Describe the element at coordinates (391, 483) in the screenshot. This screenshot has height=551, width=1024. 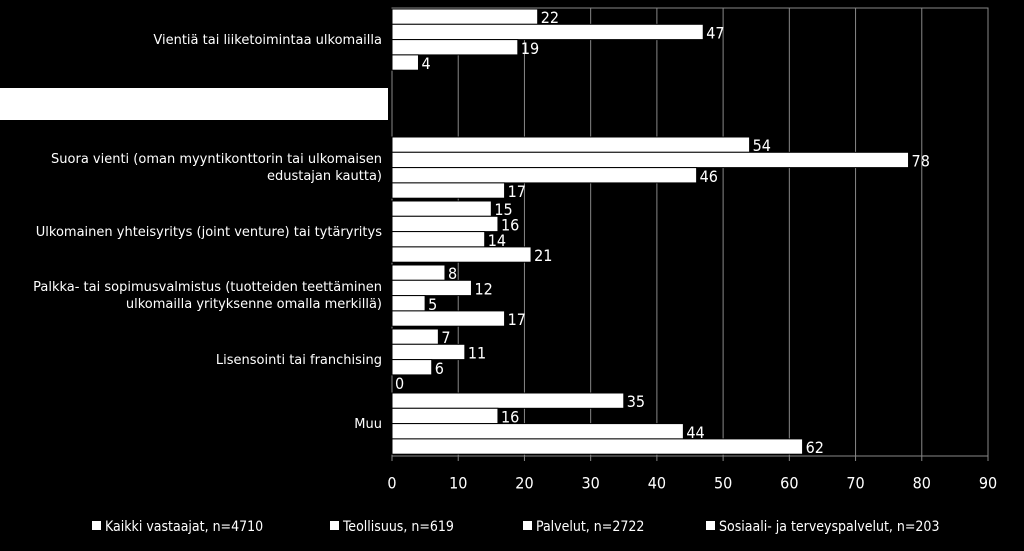
I see `x-tick-label: 0` at that location.